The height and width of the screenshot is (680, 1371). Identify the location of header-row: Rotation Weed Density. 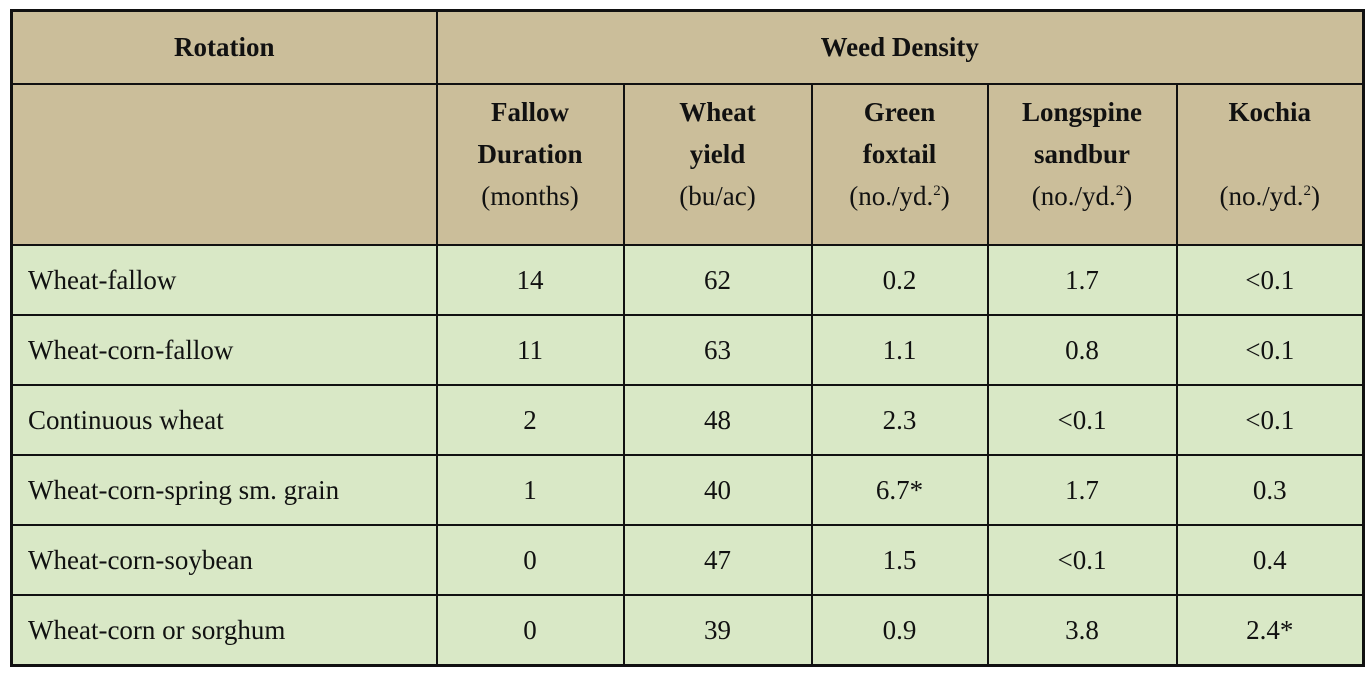
(687, 47).